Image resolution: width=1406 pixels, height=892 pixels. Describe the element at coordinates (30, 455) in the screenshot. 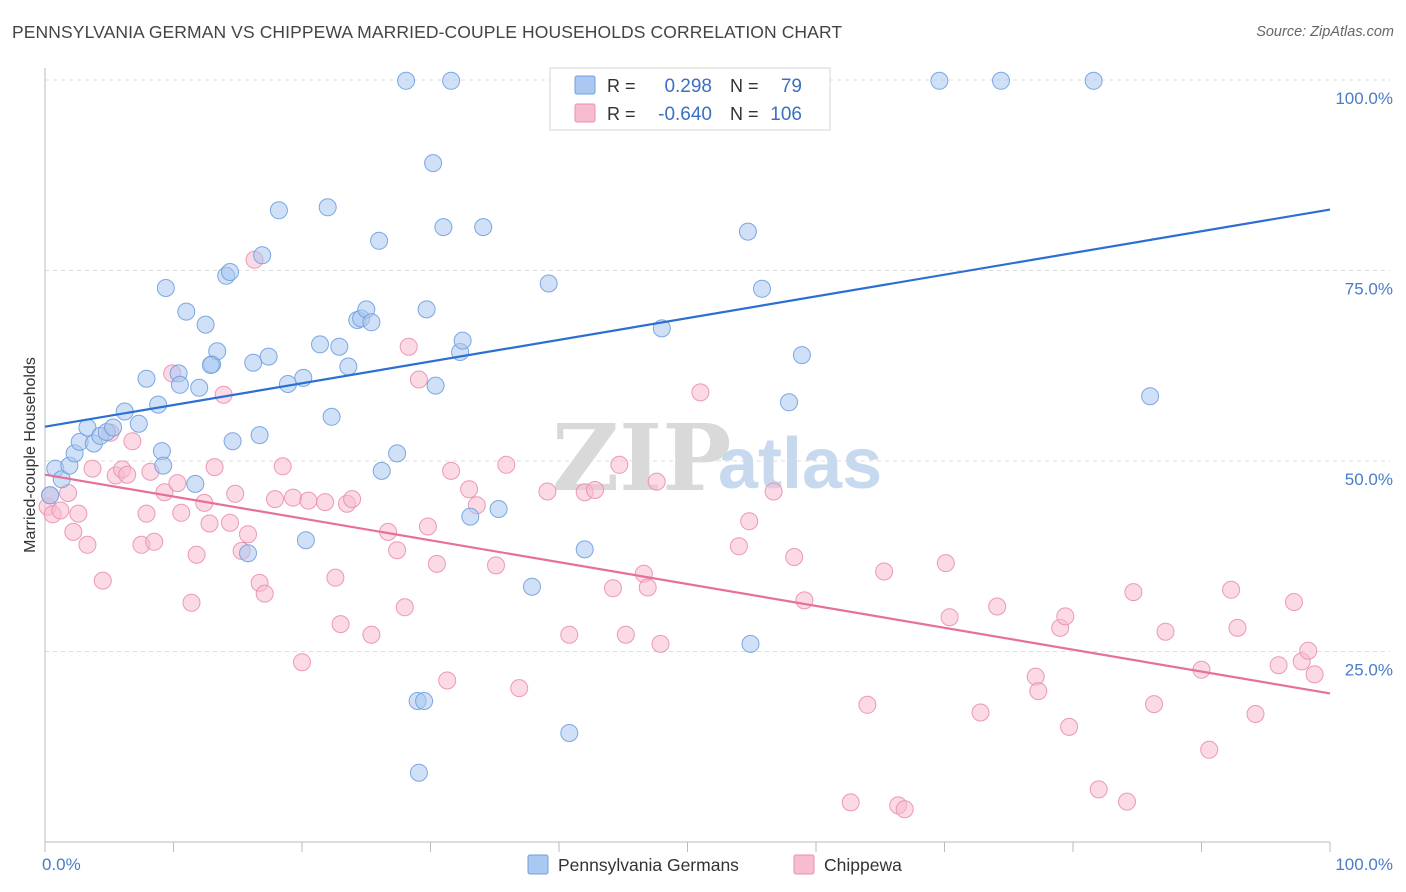

I see `y-axis-label: Married-couple Households` at that location.